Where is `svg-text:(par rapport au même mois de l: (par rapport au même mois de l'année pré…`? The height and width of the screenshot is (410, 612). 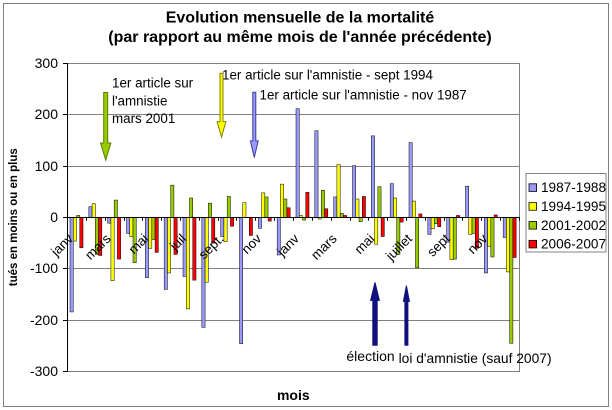
svg-text:(par rapport au même mois de l: (par rapport au même mois de l'année pré… is located at coordinates (299, 37).